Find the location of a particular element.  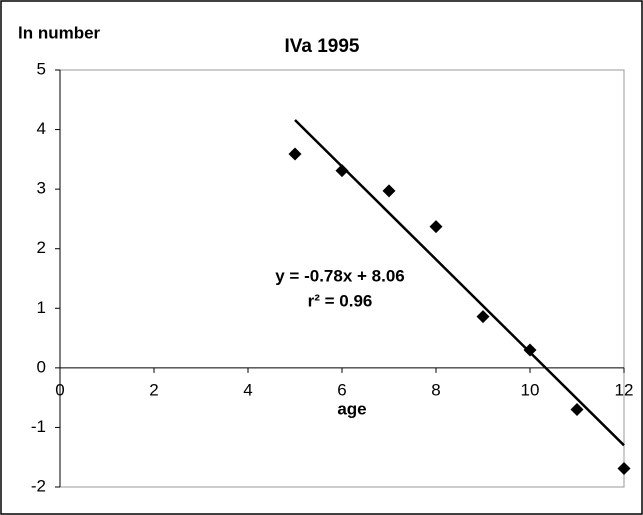

y-tick-label: 1 is located at coordinates (41, 307).